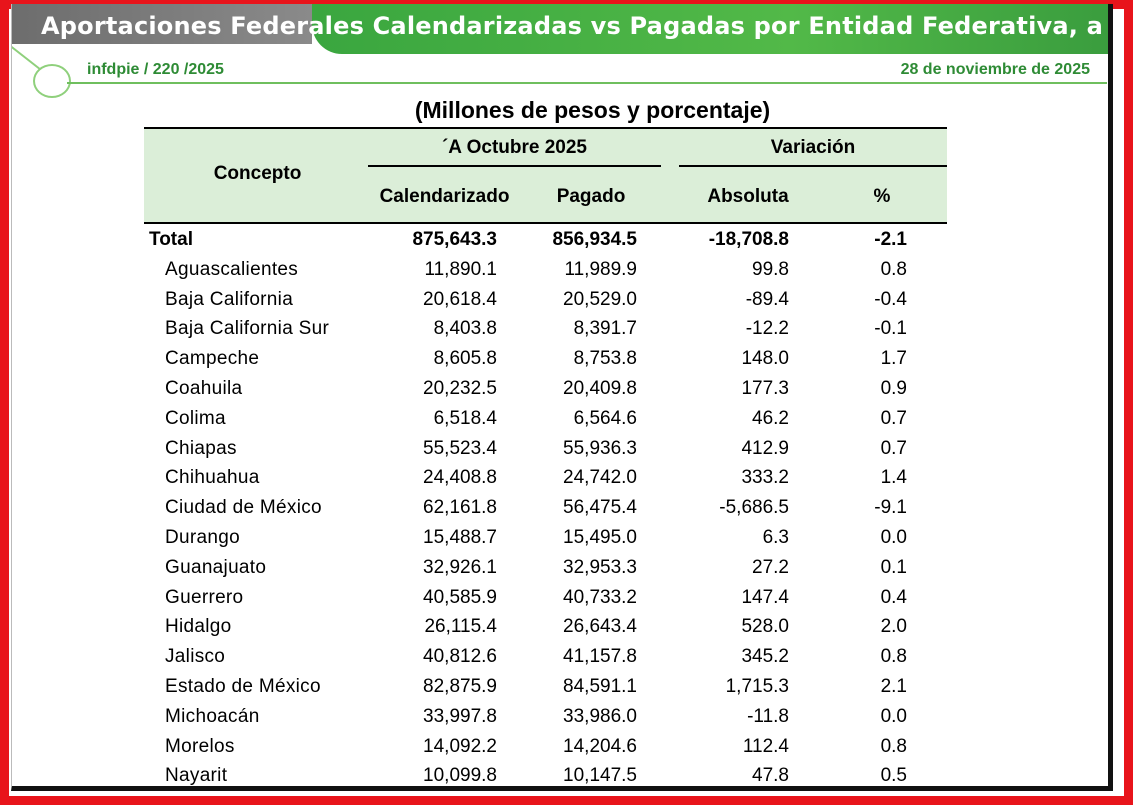 This screenshot has height=805, width=1133. What do you see at coordinates (893, 776) in the screenshot?
I see `cell-percent: 0.5` at bounding box center [893, 776].